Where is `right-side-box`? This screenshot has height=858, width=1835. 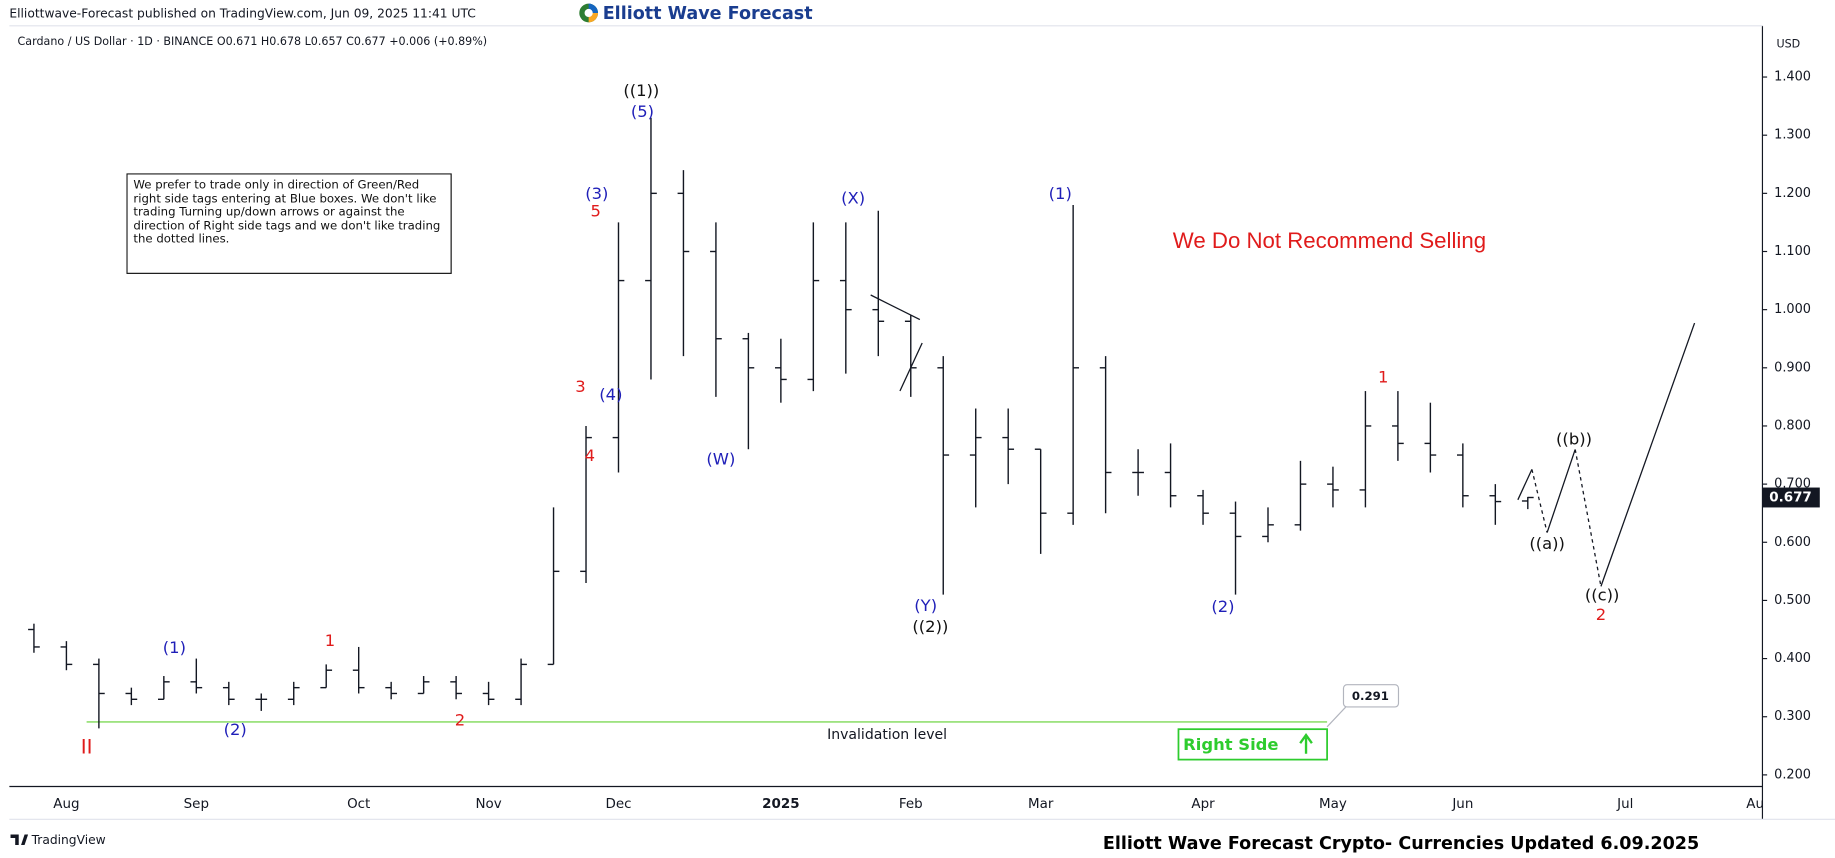
right-side-box is located at coordinates (1252, 744).